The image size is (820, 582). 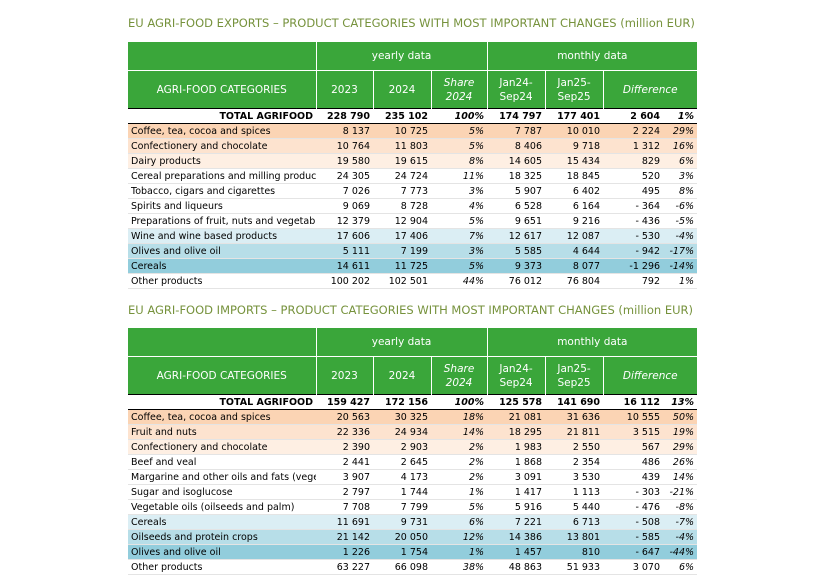 What do you see at coordinates (516, 432) in the screenshot?
I see `value-cell: 18 295` at bounding box center [516, 432].